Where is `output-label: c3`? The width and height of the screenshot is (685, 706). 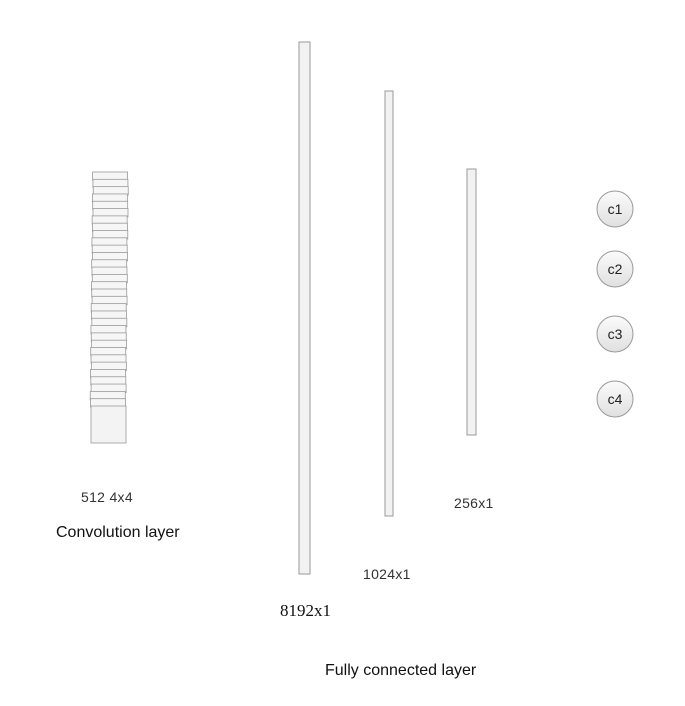
output-label: c3 is located at coordinates (615, 334).